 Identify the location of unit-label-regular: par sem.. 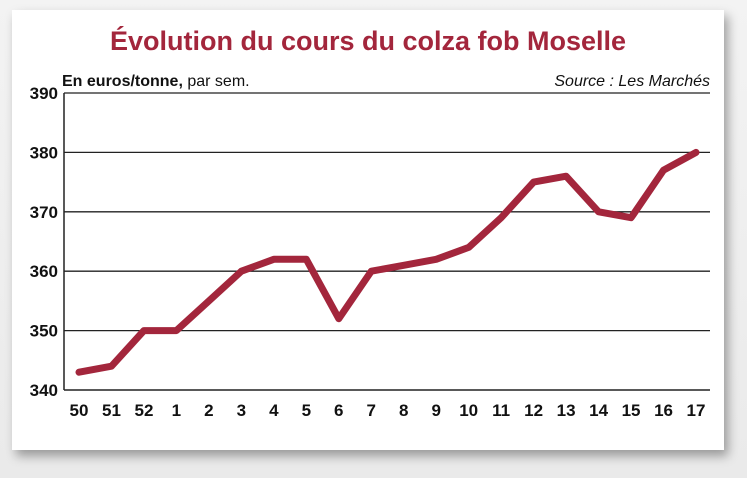
(216, 81).